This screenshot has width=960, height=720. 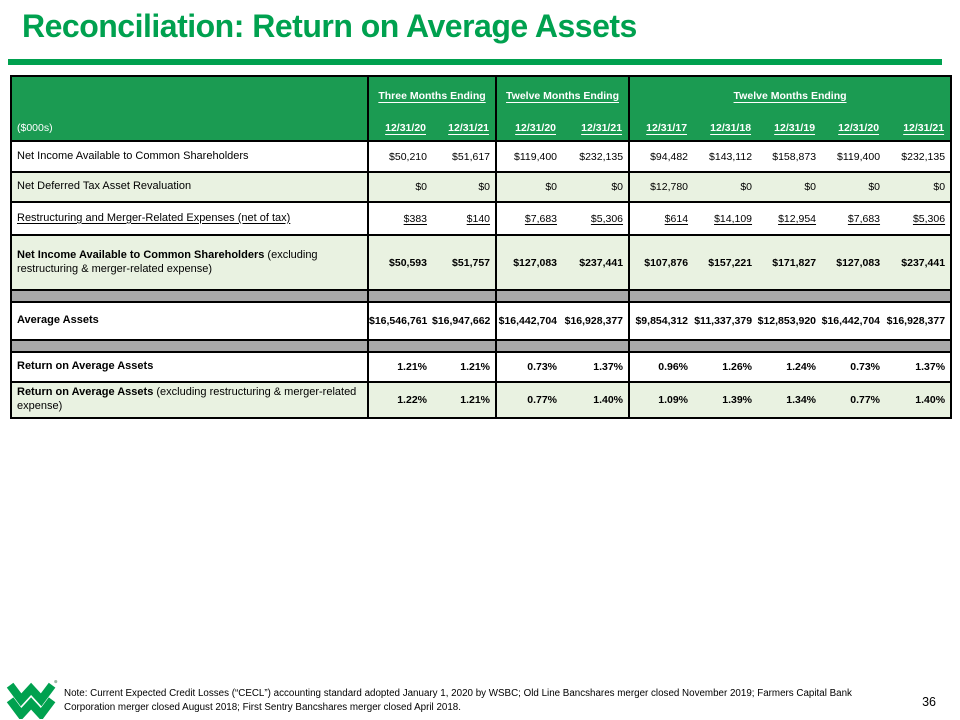 I want to click on value-cell: $119,400, so click(x=529, y=156).